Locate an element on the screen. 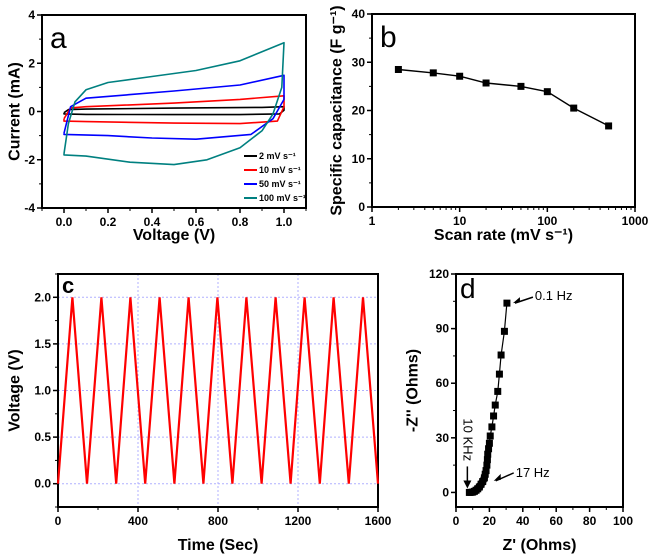  y-tick-label: 2.0 is located at coordinates (42, 297).